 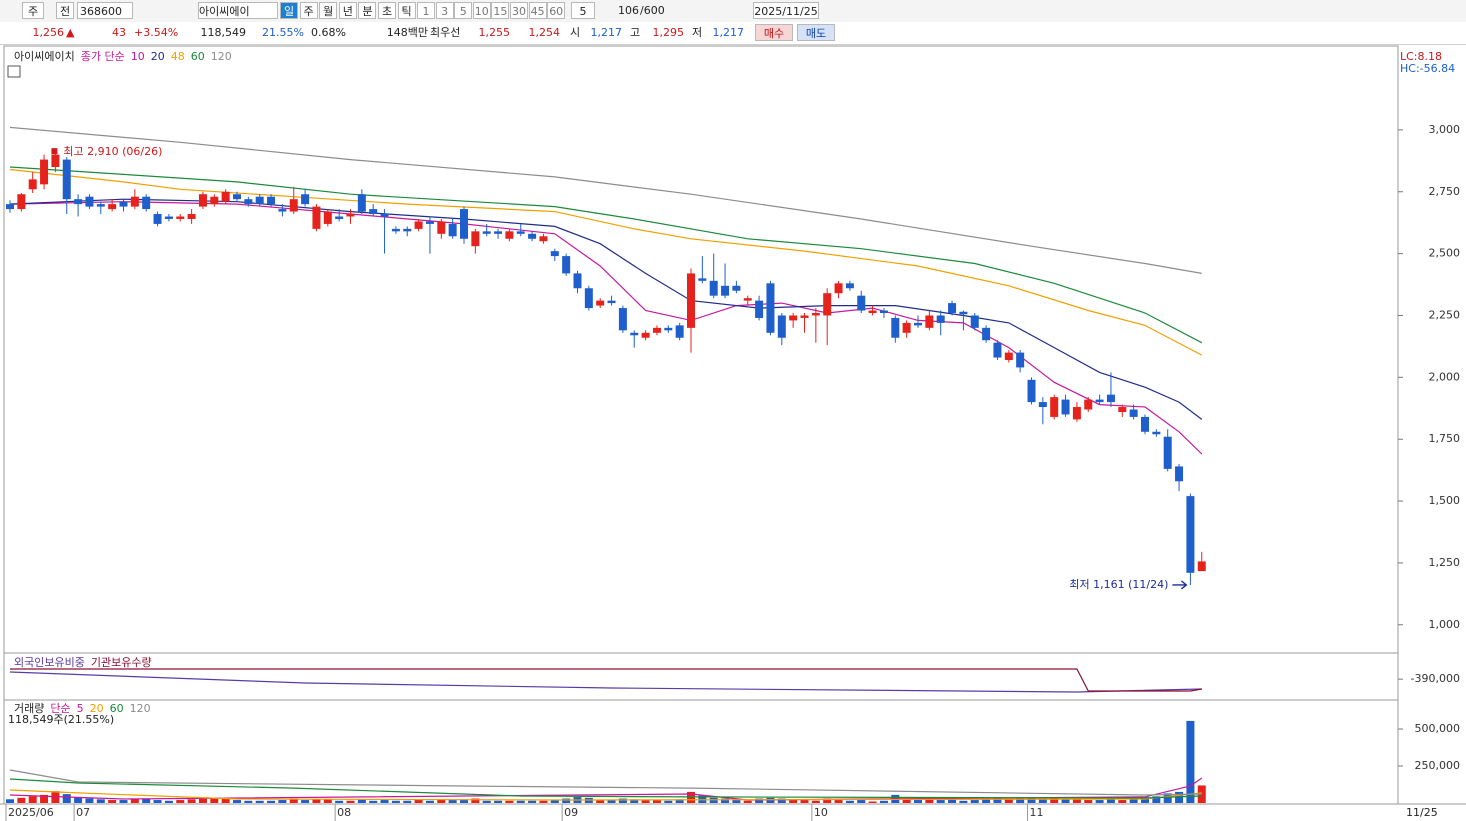 What do you see at coordinates (54, 151) in the screenshot?
I see `high-marker` at bounding box center [54, 151].